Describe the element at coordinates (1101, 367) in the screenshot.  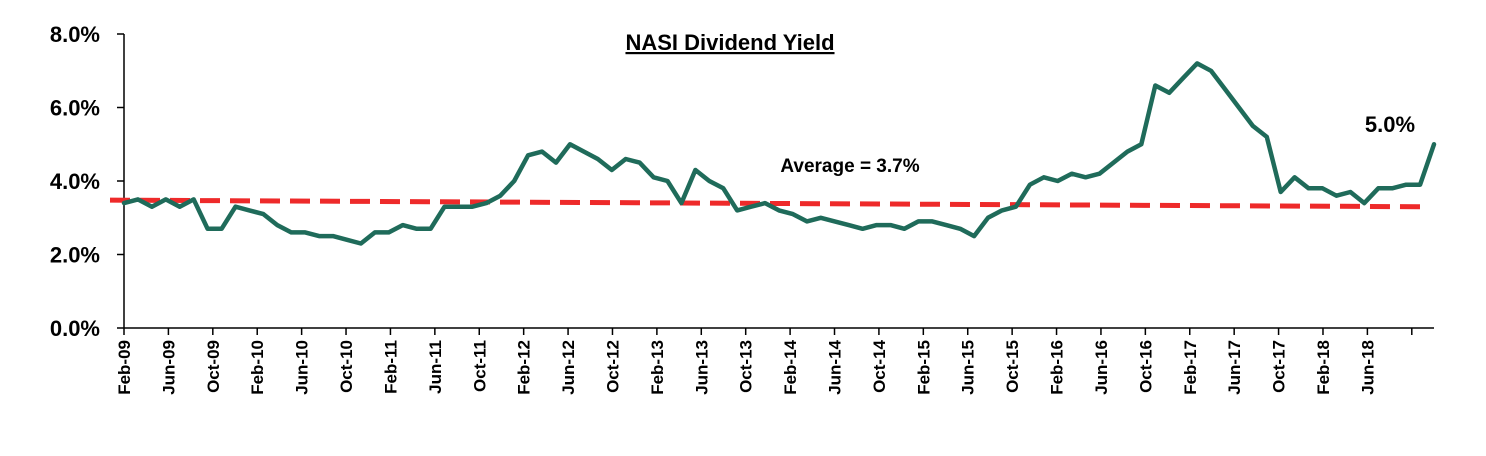
I see `x-tick-label: Jun-16` at that location.